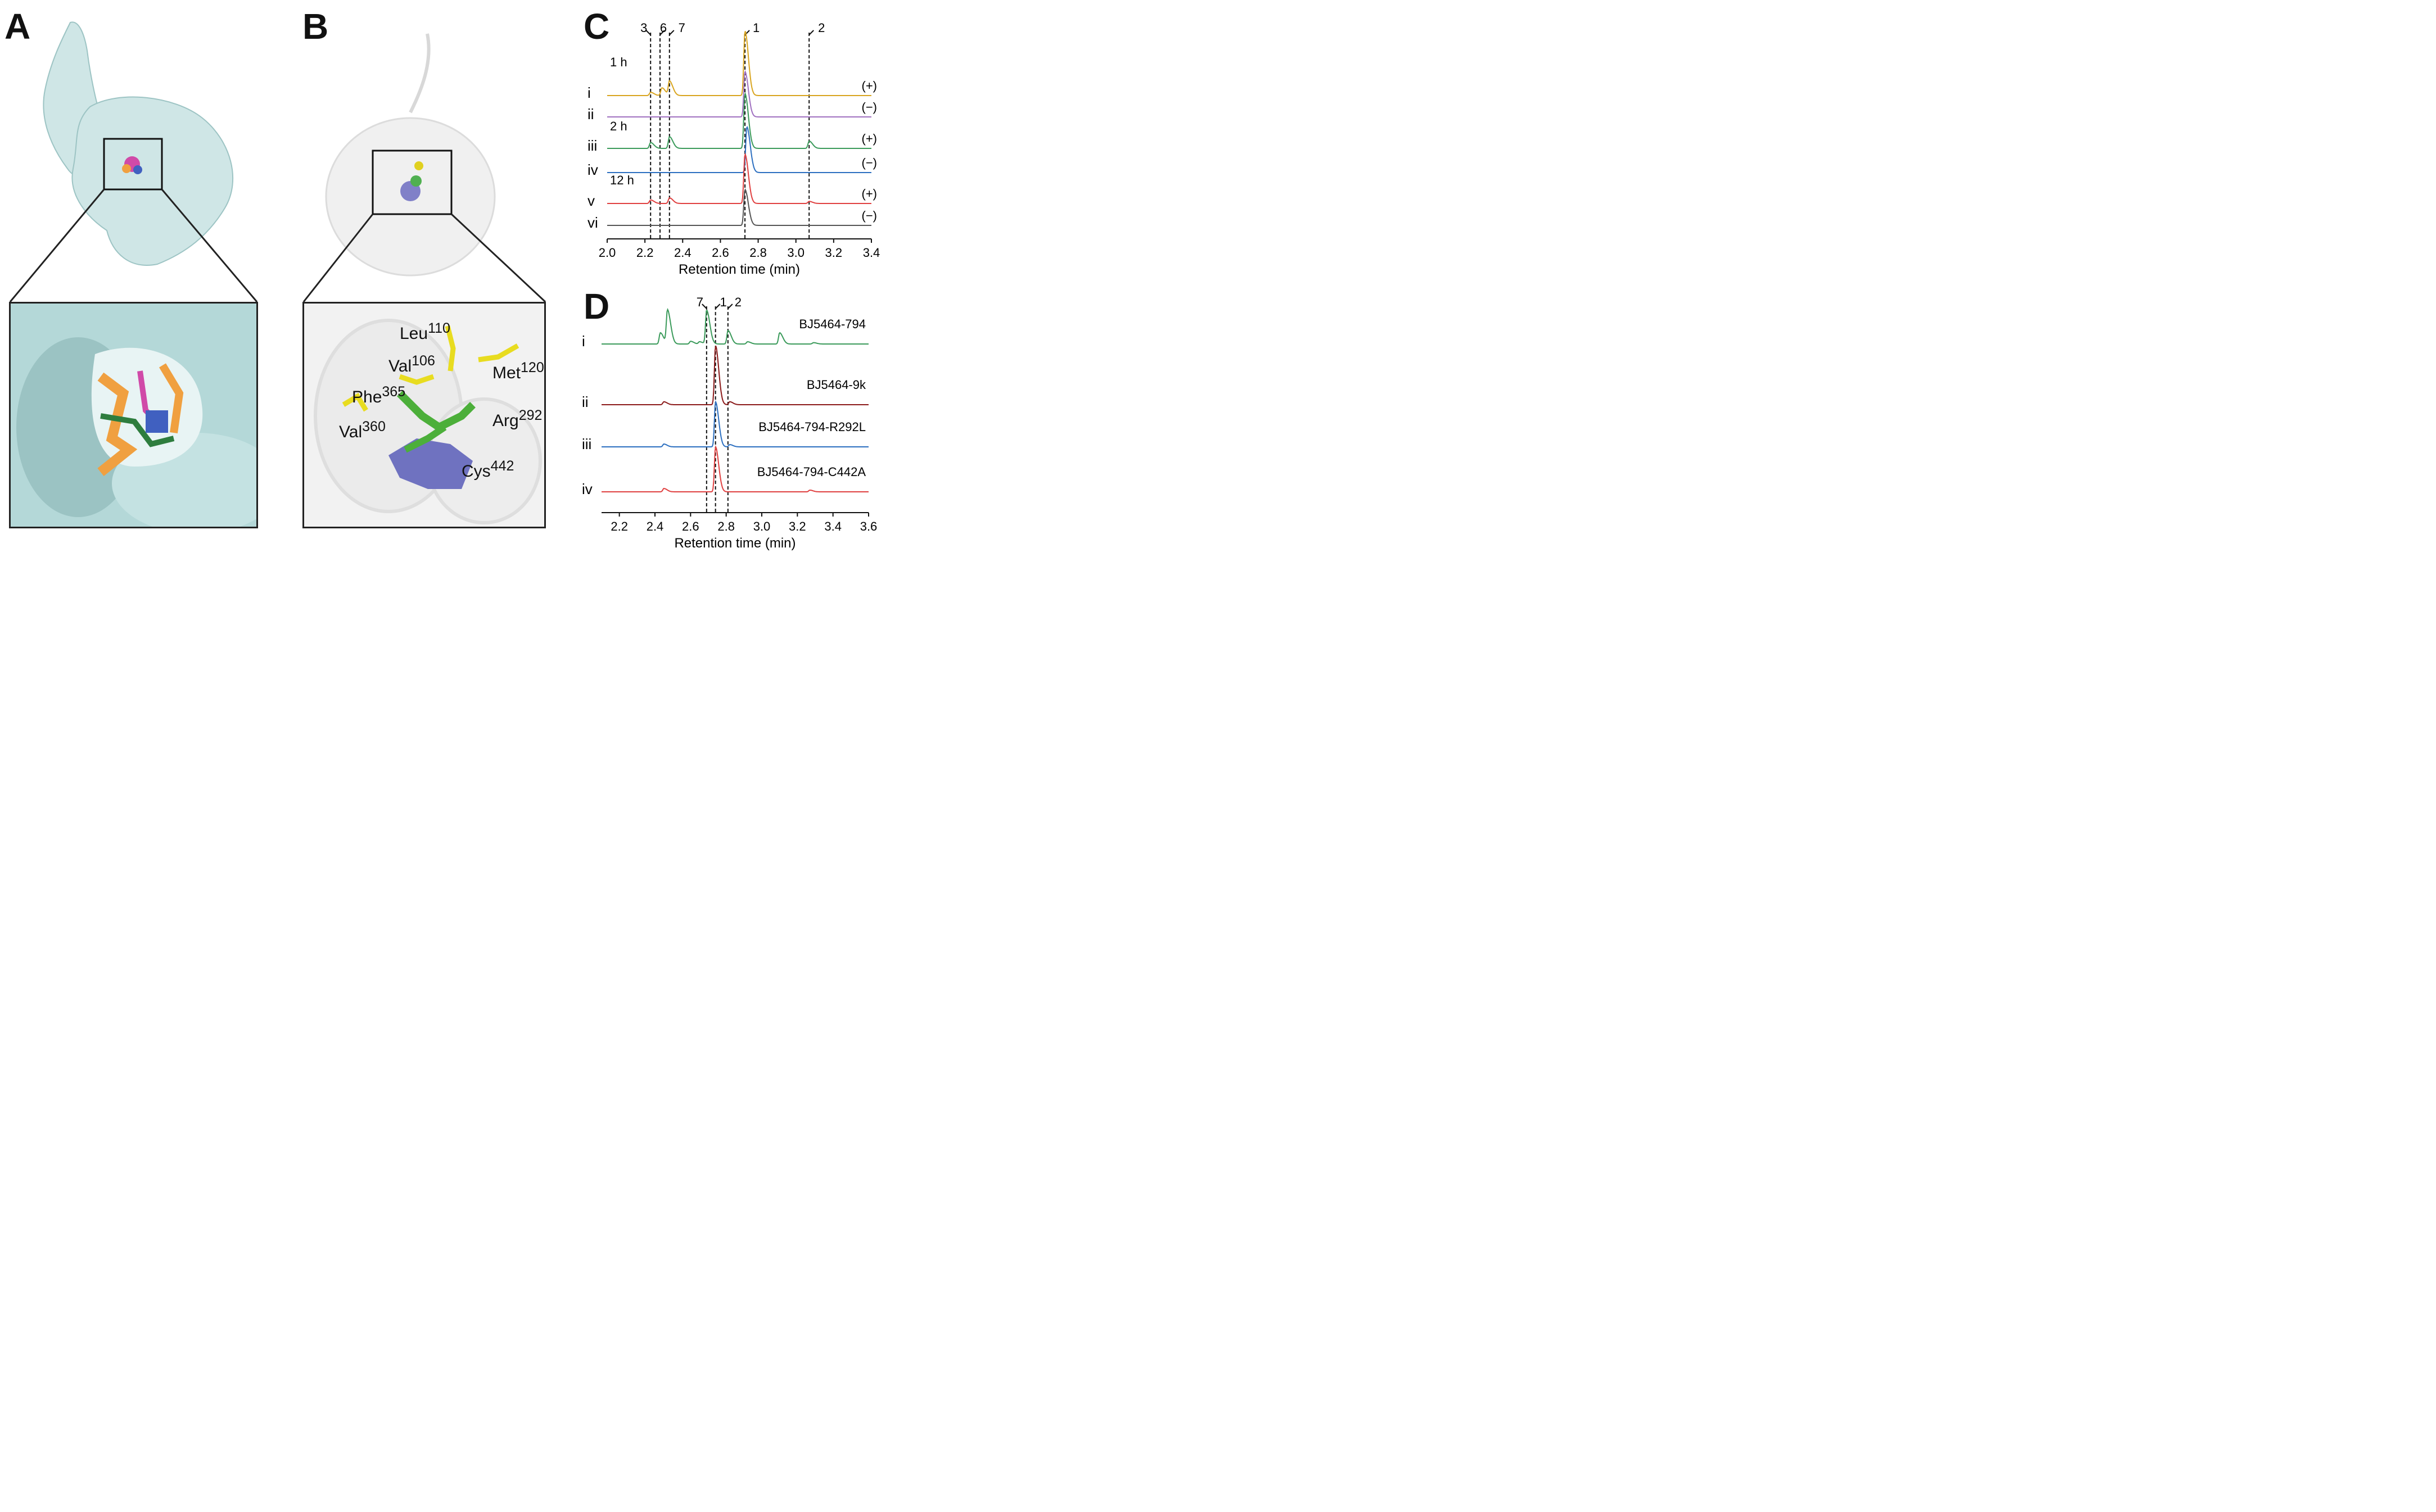 The height and width of the screenshot is (1512, 2436). What do you see at coordinates (518, 371) in the screenshot?
I see `residue-label-met120: Met120` at bounding box center [518, 371].